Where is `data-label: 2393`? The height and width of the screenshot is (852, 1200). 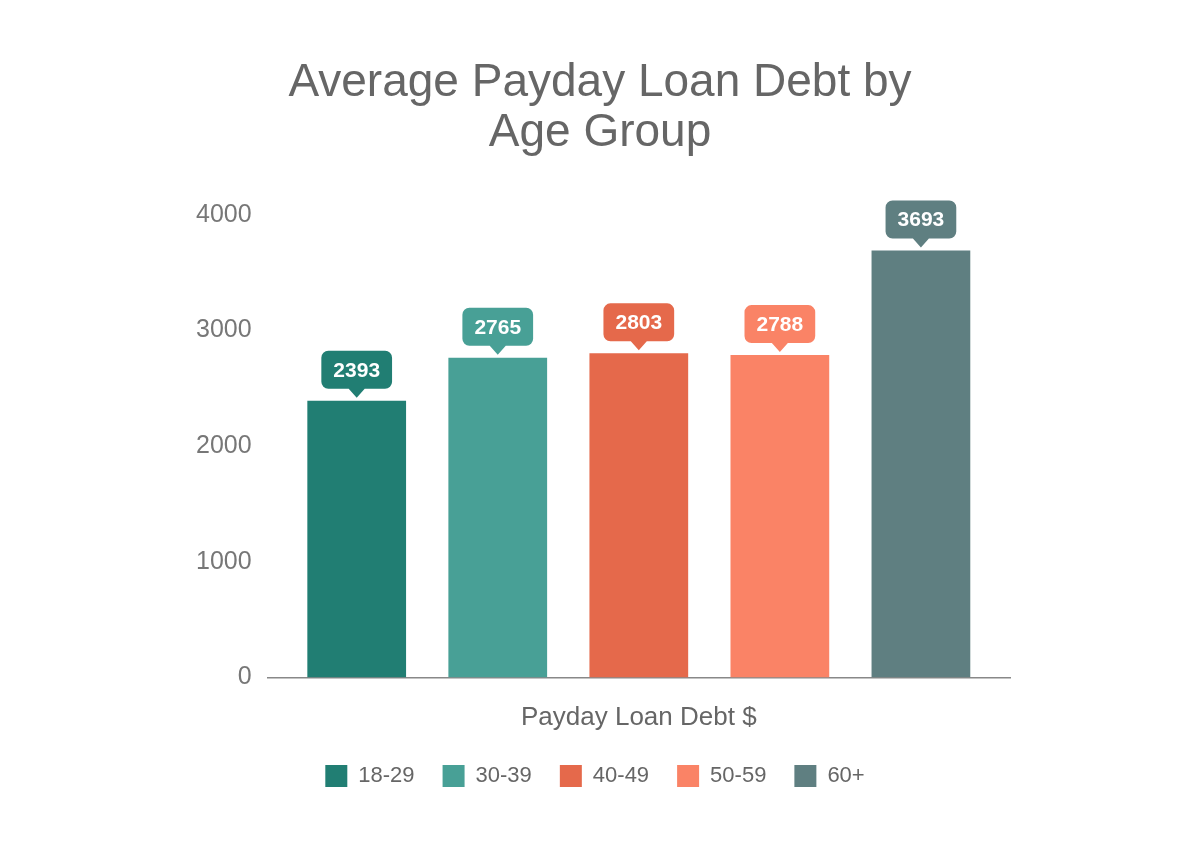 data-label: 2393 is located at coordinates (357, 369).